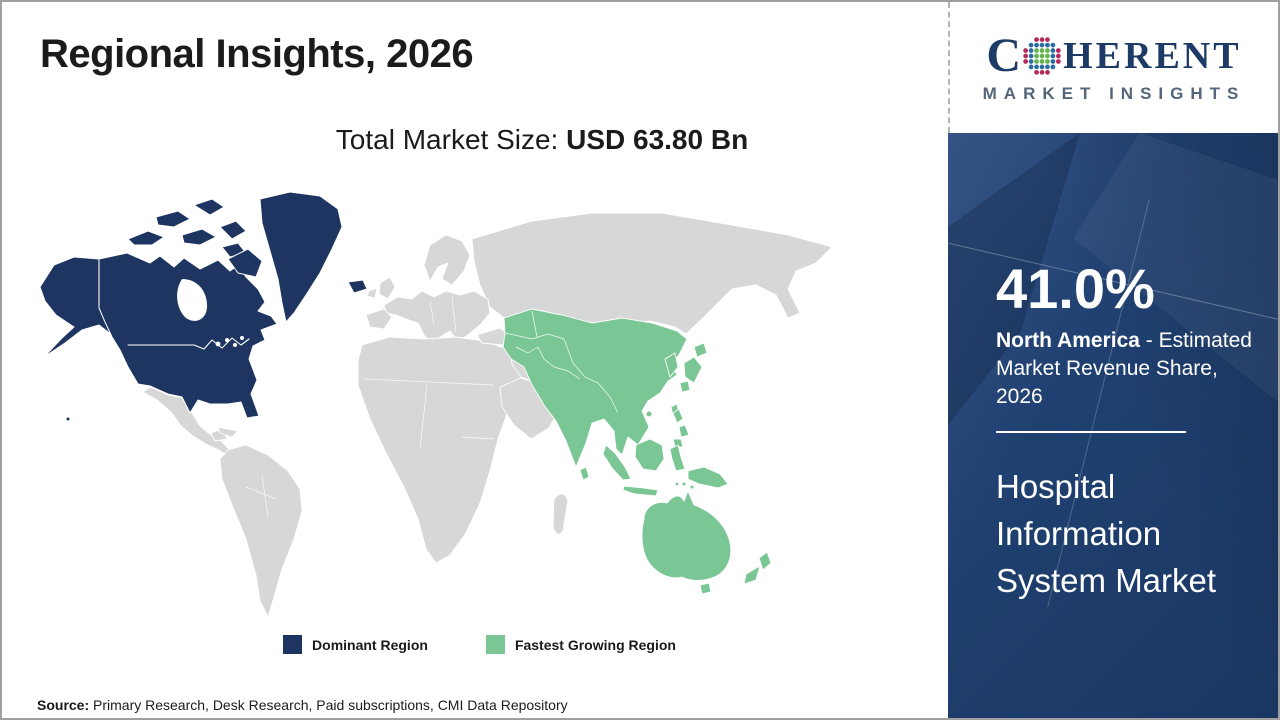 Image resolution: width=1280 pixels, height=720 pixels. I want to click on region-sulawesi, so click(677, 458).